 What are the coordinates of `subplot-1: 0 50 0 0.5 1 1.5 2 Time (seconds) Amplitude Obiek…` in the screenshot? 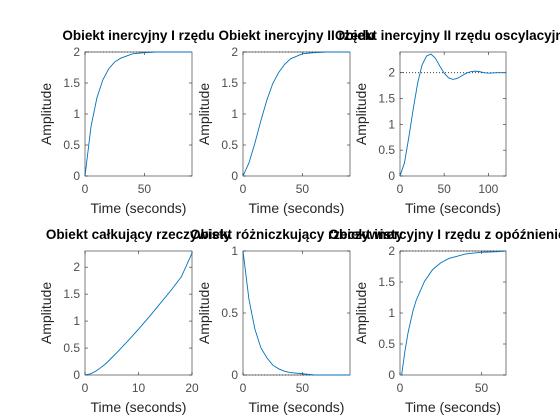 It's located at (126, 122).